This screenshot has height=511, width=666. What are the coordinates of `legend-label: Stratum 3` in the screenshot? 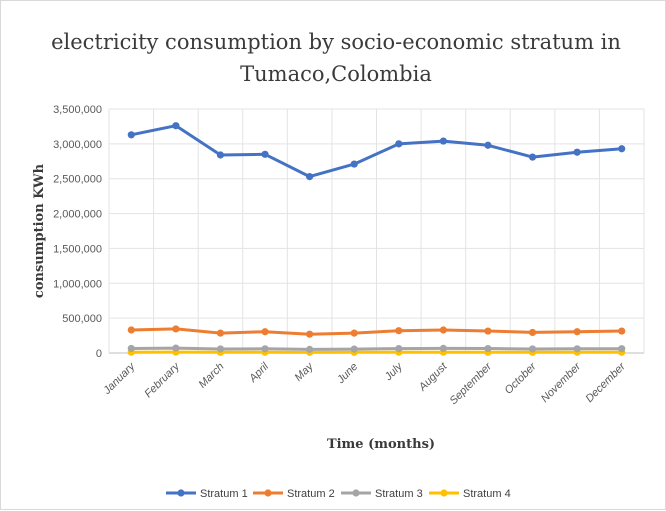 It's located at (399, 494).